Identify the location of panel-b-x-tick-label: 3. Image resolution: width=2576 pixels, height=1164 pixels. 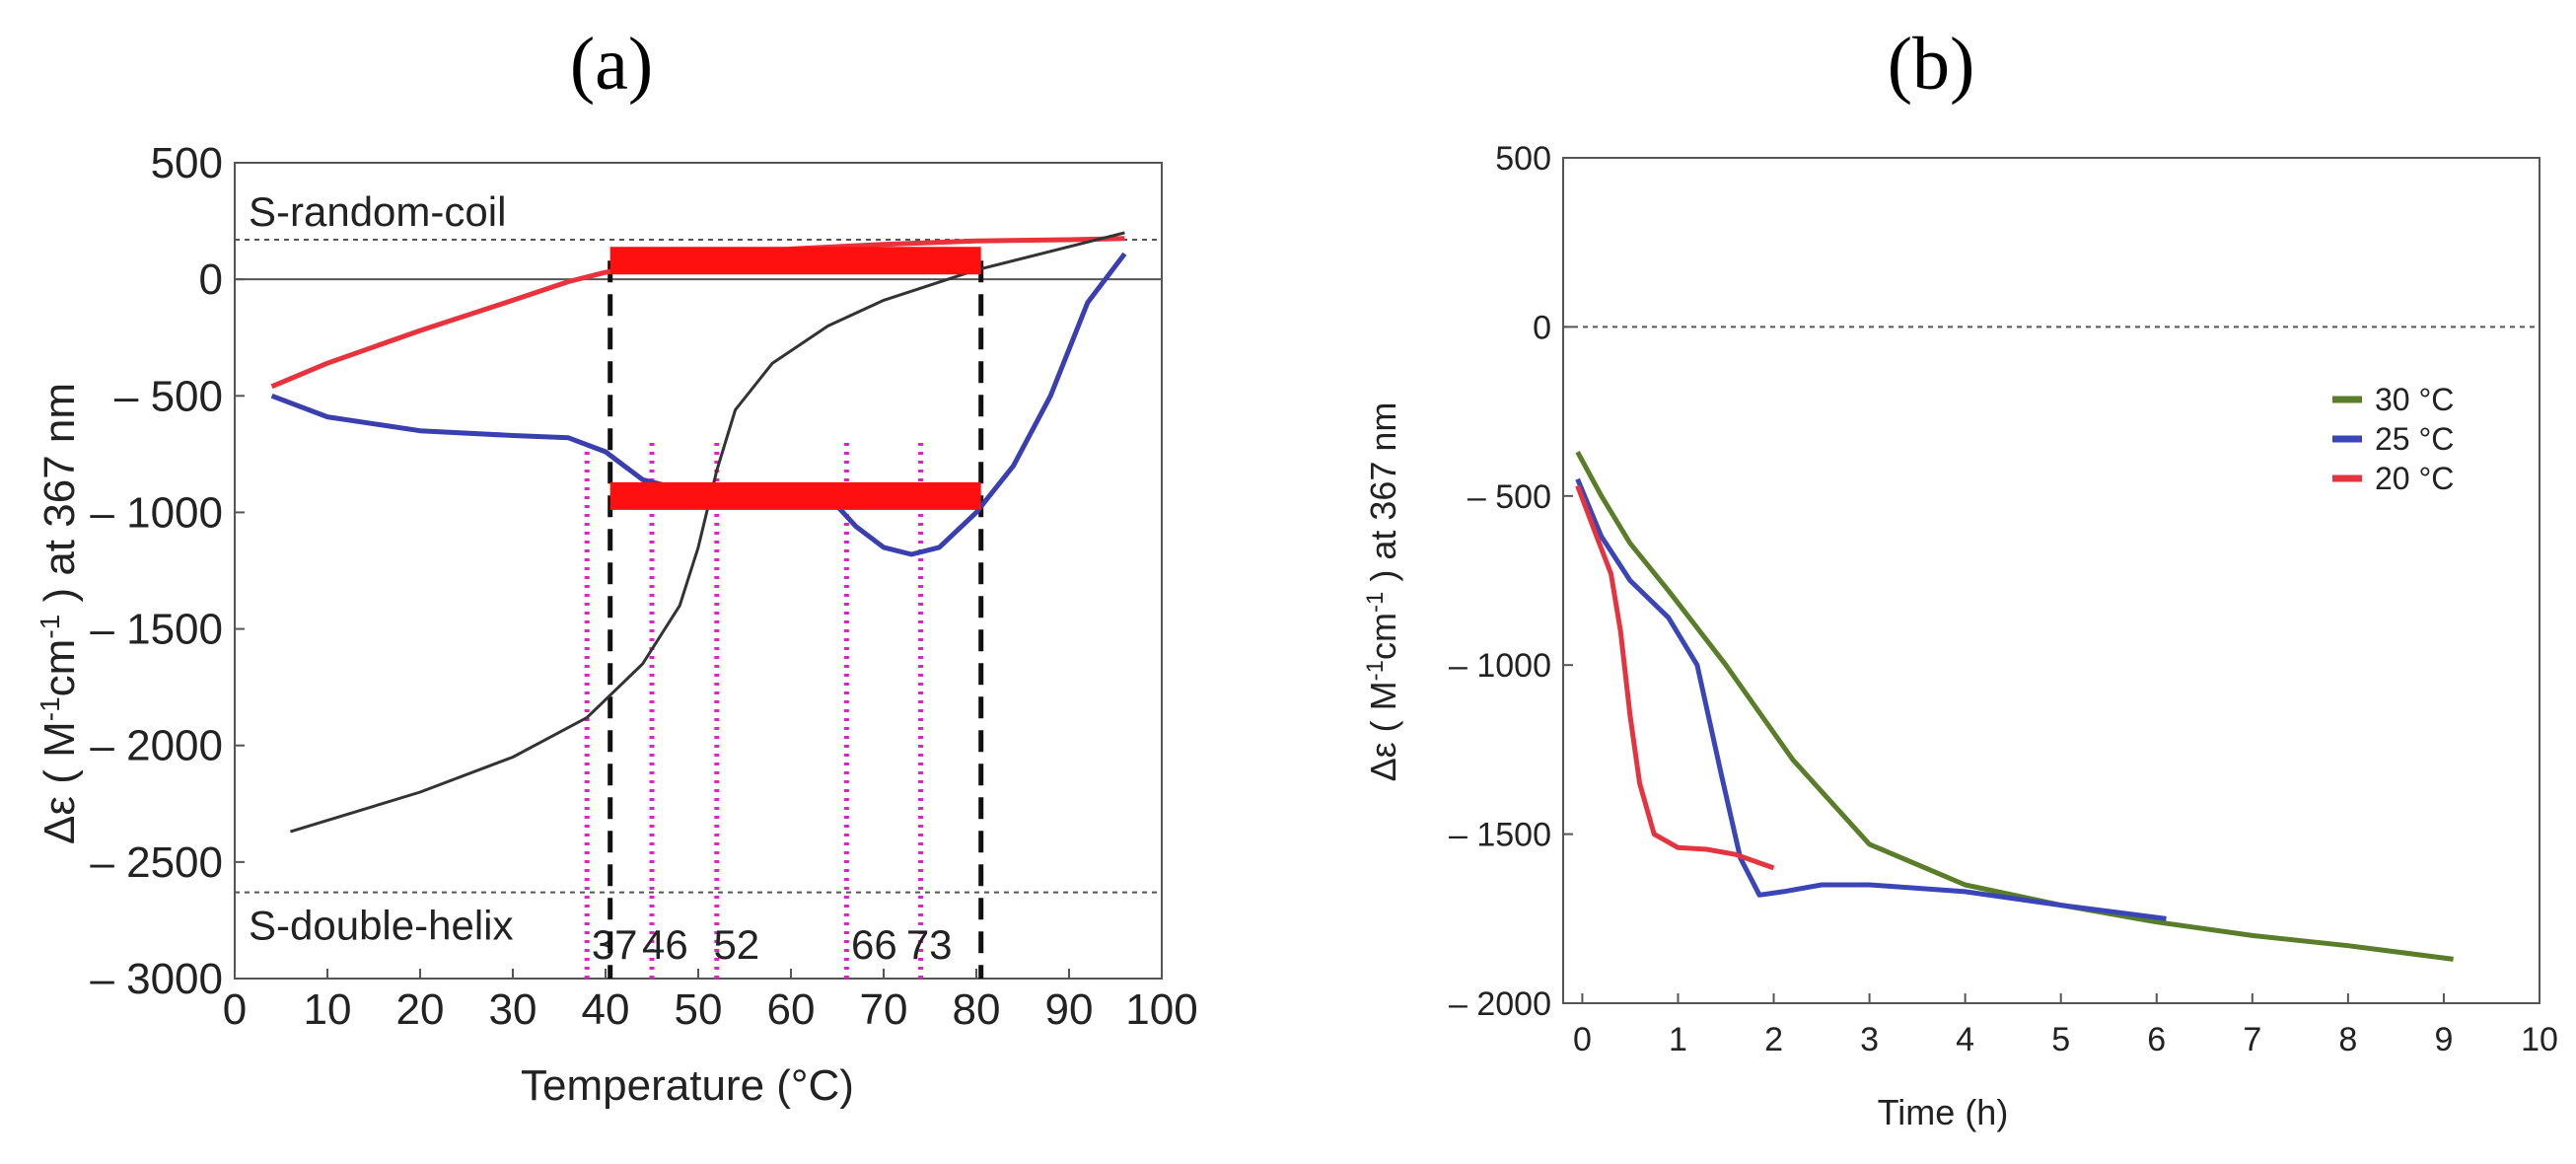
(1870, 1039).